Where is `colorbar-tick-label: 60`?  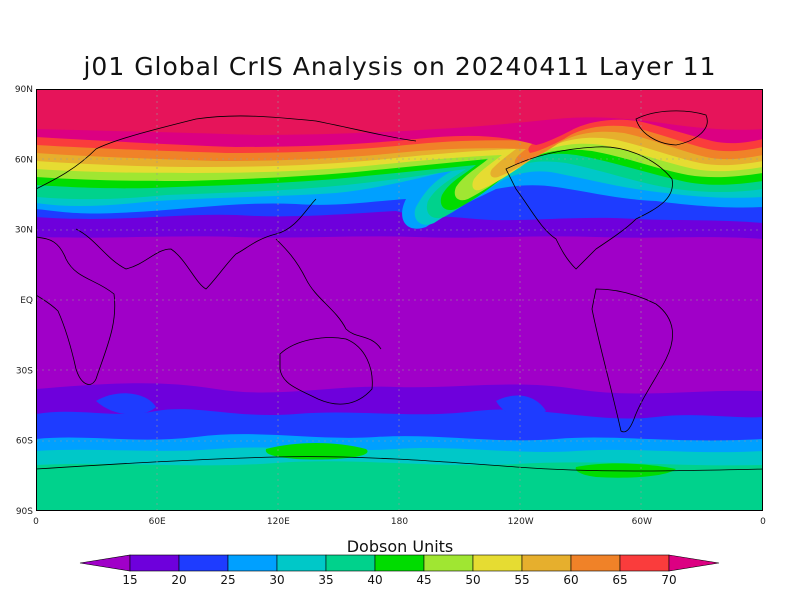 colorbar-tick-label: 60 is located at coordinates (570, 580).